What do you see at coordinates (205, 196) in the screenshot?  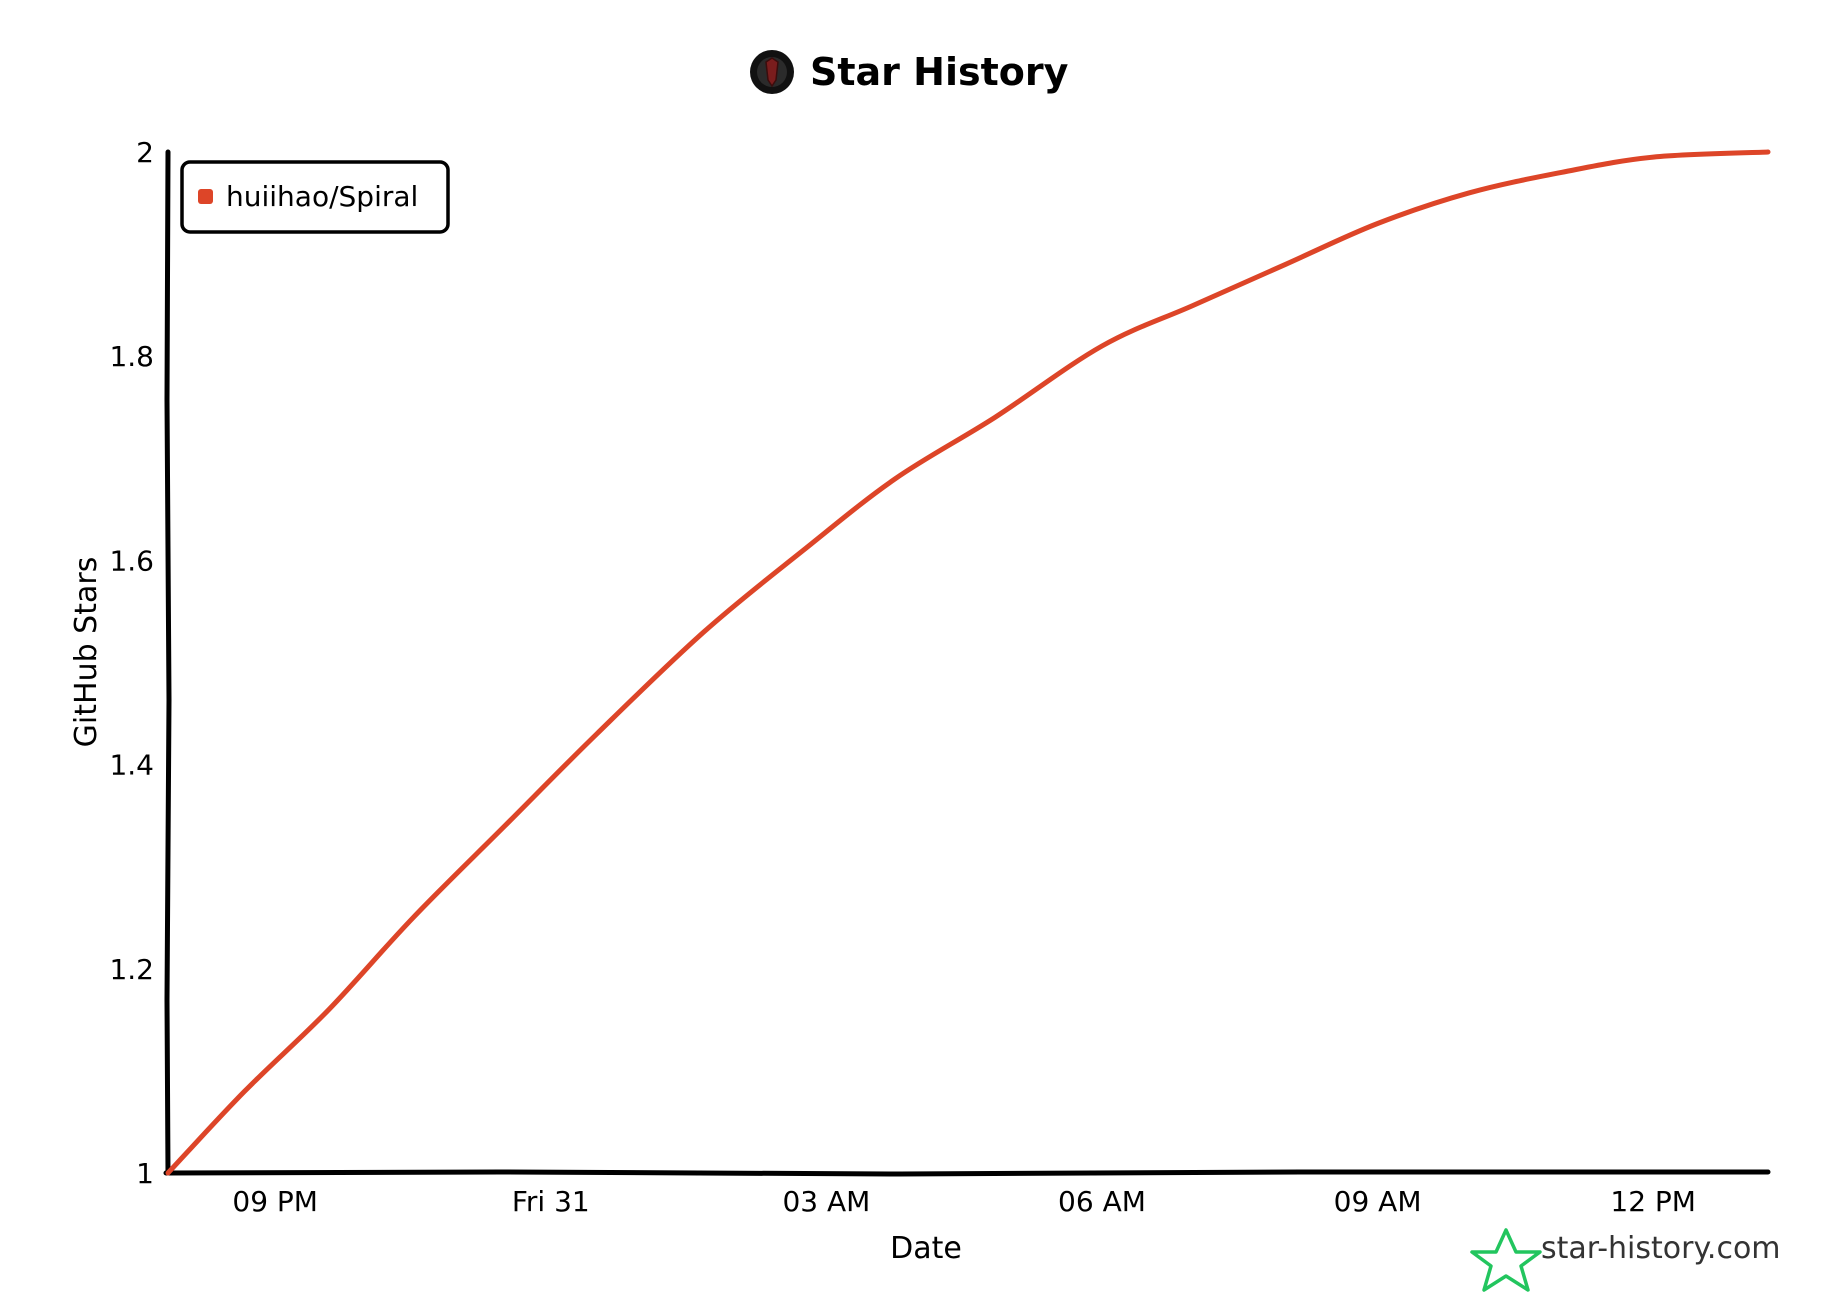 I see `legend-swatch` at bounding box center [205, 196].